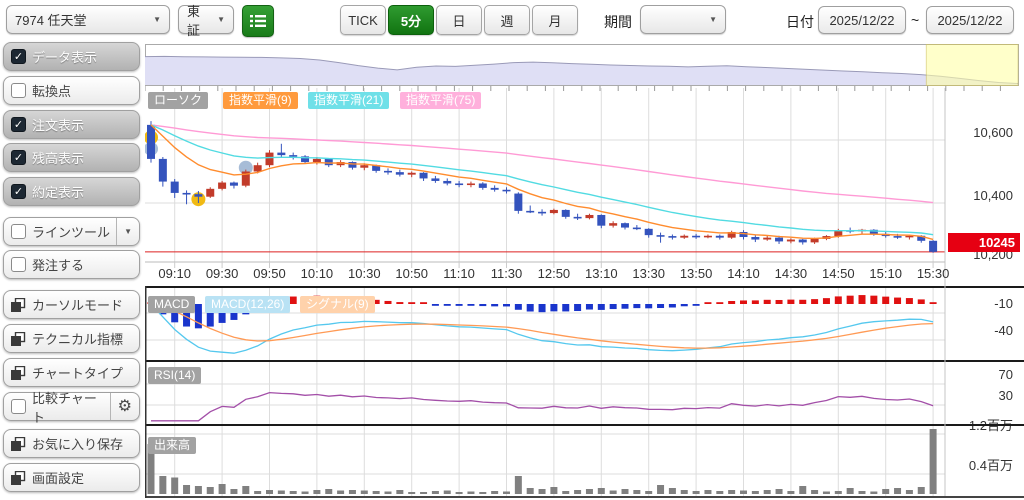  I want to click on sidebar-item-turning-point: ✓ 転換点, so click(71, 90).